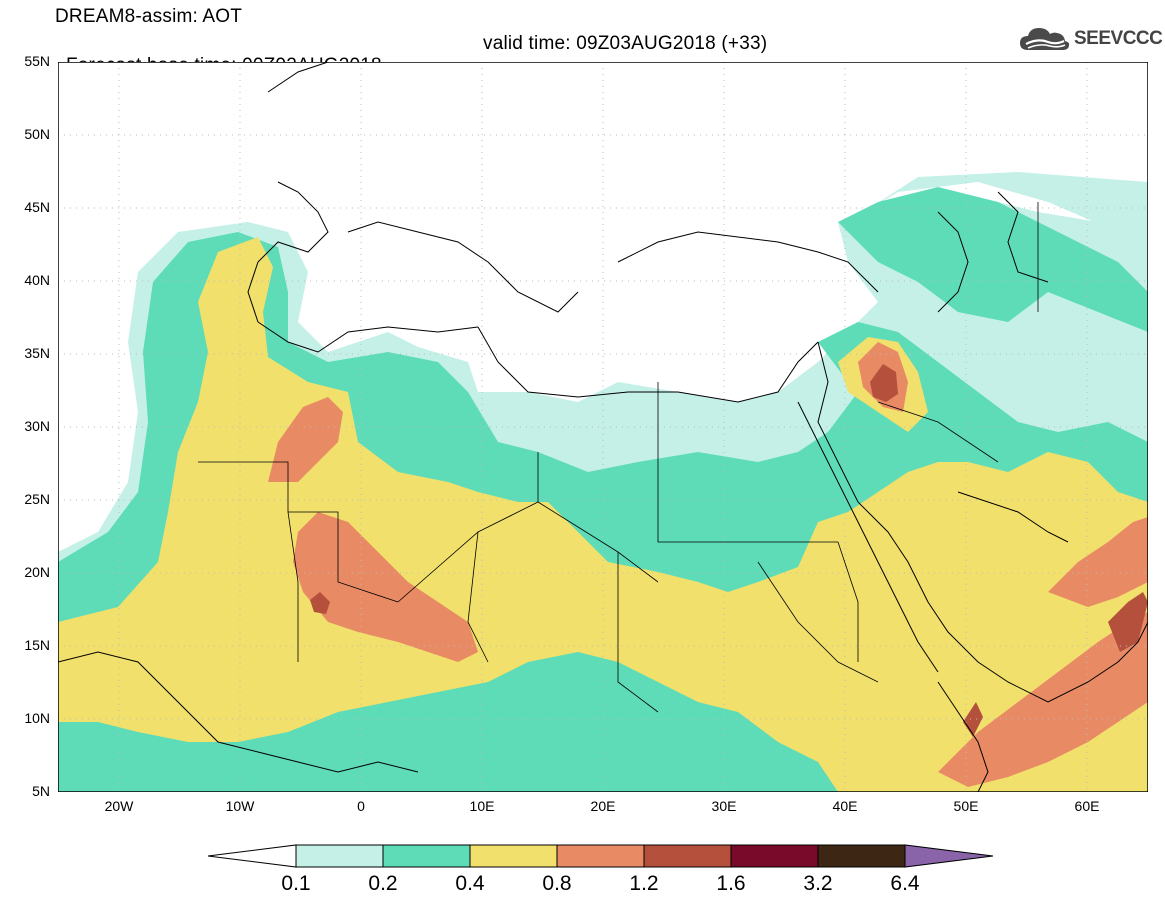 The width and height of the screenshot is (1165, 905). Describe the element at coordinates (949, 856) in the screenshot. I see `colorbar-arrow-high` at that location.